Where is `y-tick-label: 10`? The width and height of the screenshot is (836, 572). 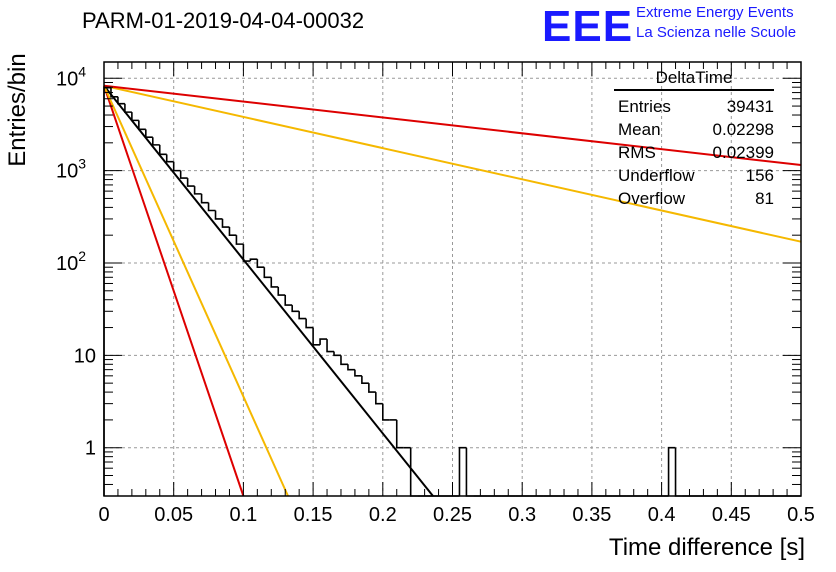 y-tick-label: 10 is located at coordinates (85, 356).